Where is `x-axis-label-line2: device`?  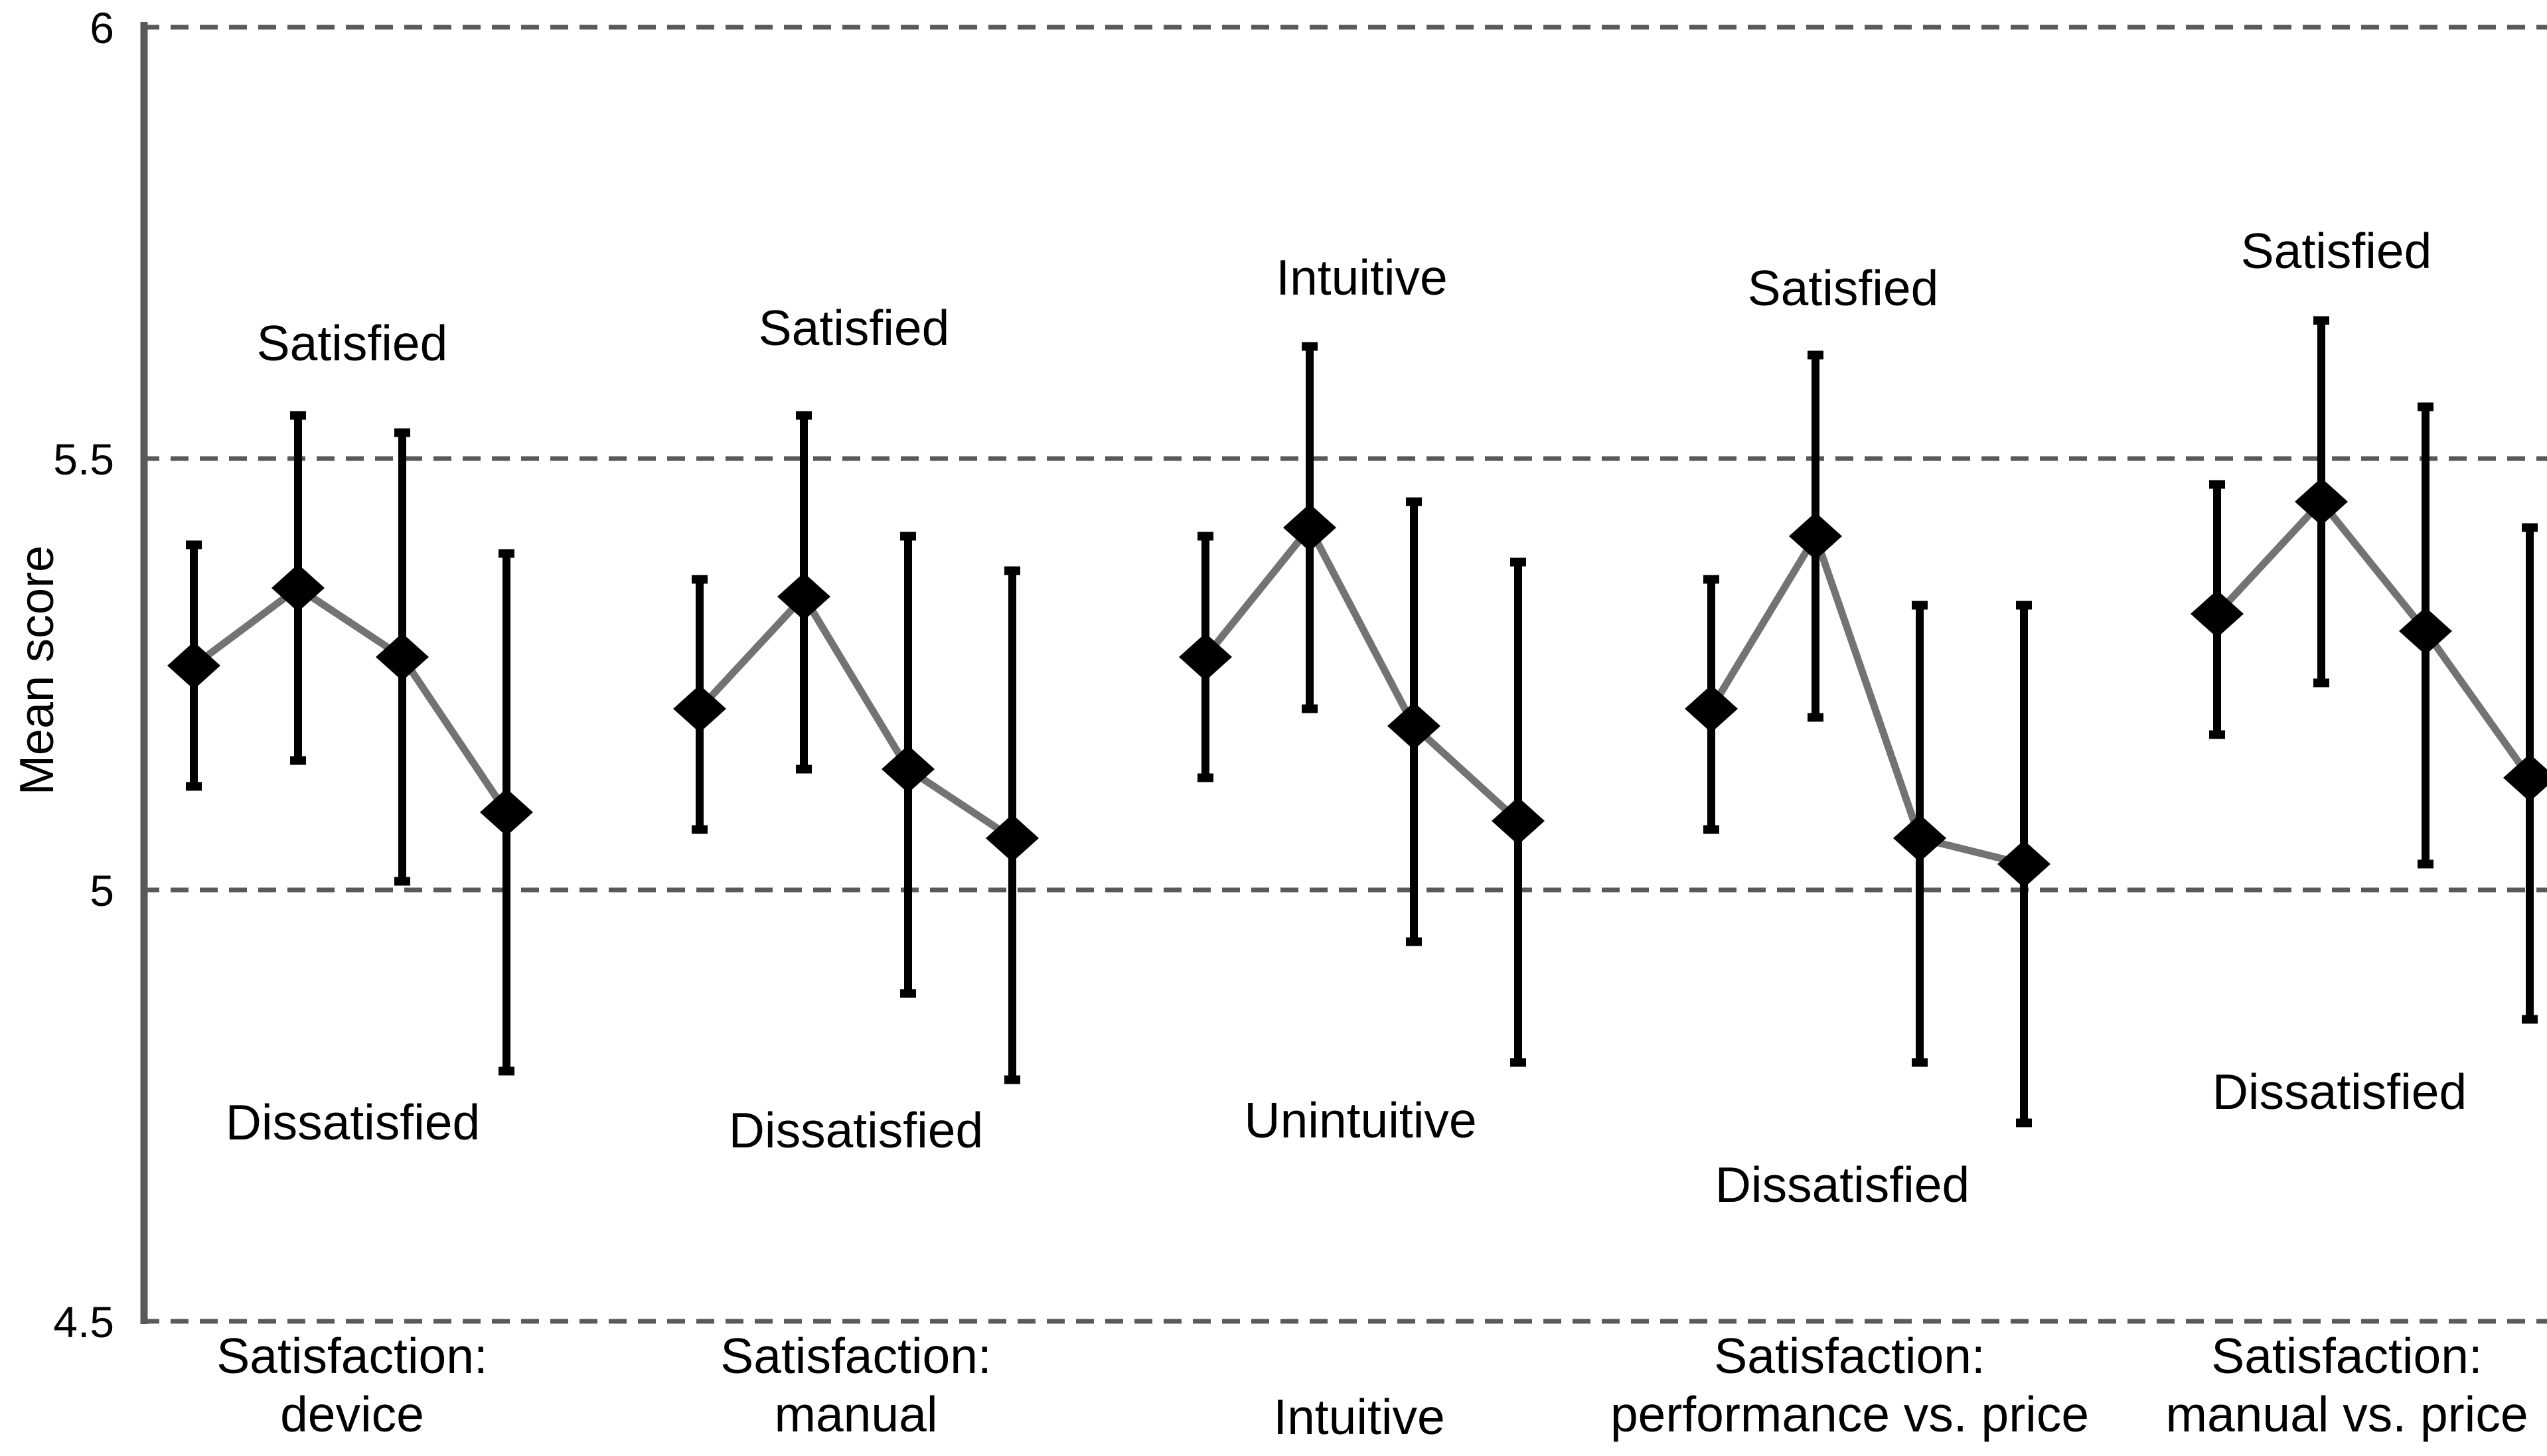
x-axis-label-line2: device is located at coordinates (352, 1414).